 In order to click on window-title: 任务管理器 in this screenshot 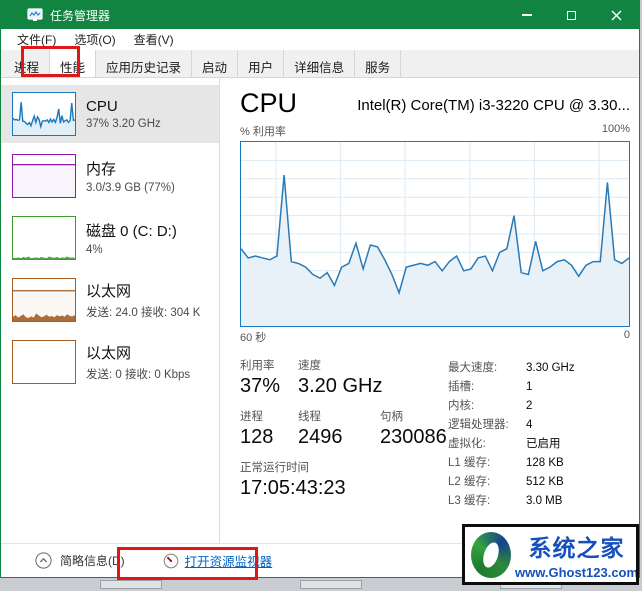, I will do `click(80, 15)`.